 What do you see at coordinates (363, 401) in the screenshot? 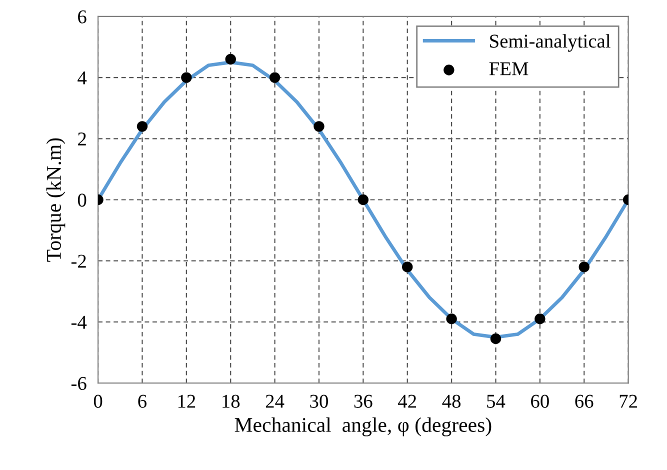
I see `x-tick-label: 36` at bounding box center [363, 401].